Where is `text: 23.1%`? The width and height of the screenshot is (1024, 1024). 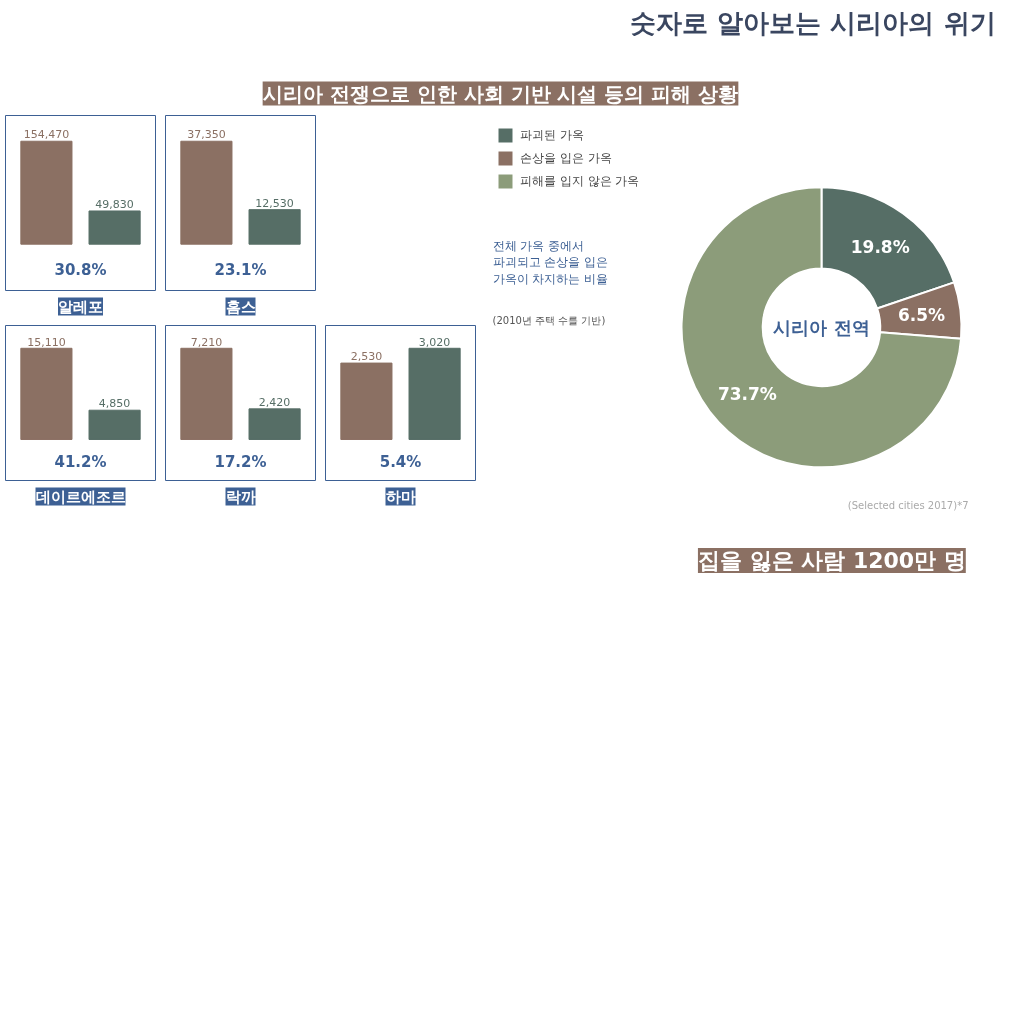 text: 23.1% is located at coordinates (240, 269).